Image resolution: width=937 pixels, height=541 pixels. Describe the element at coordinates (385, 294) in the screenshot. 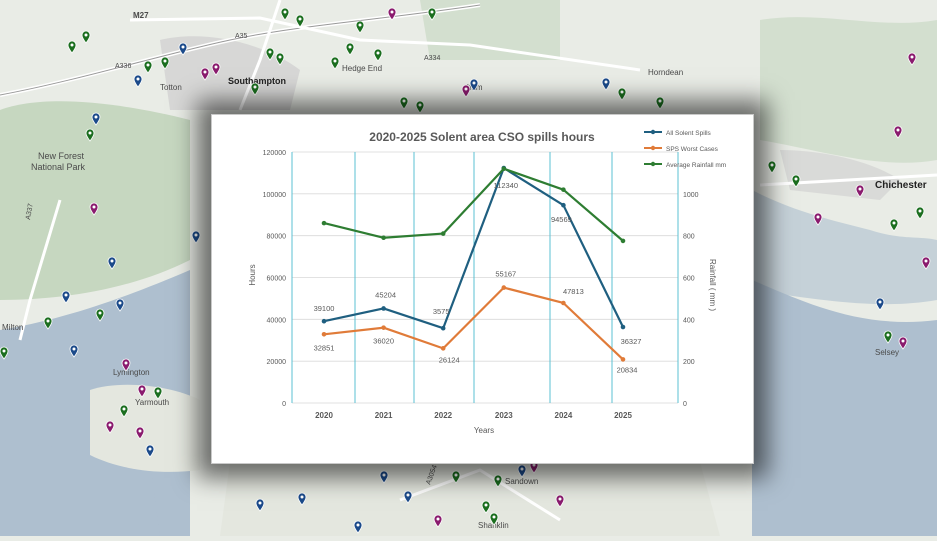

I see `data-label: 45204` at that location.